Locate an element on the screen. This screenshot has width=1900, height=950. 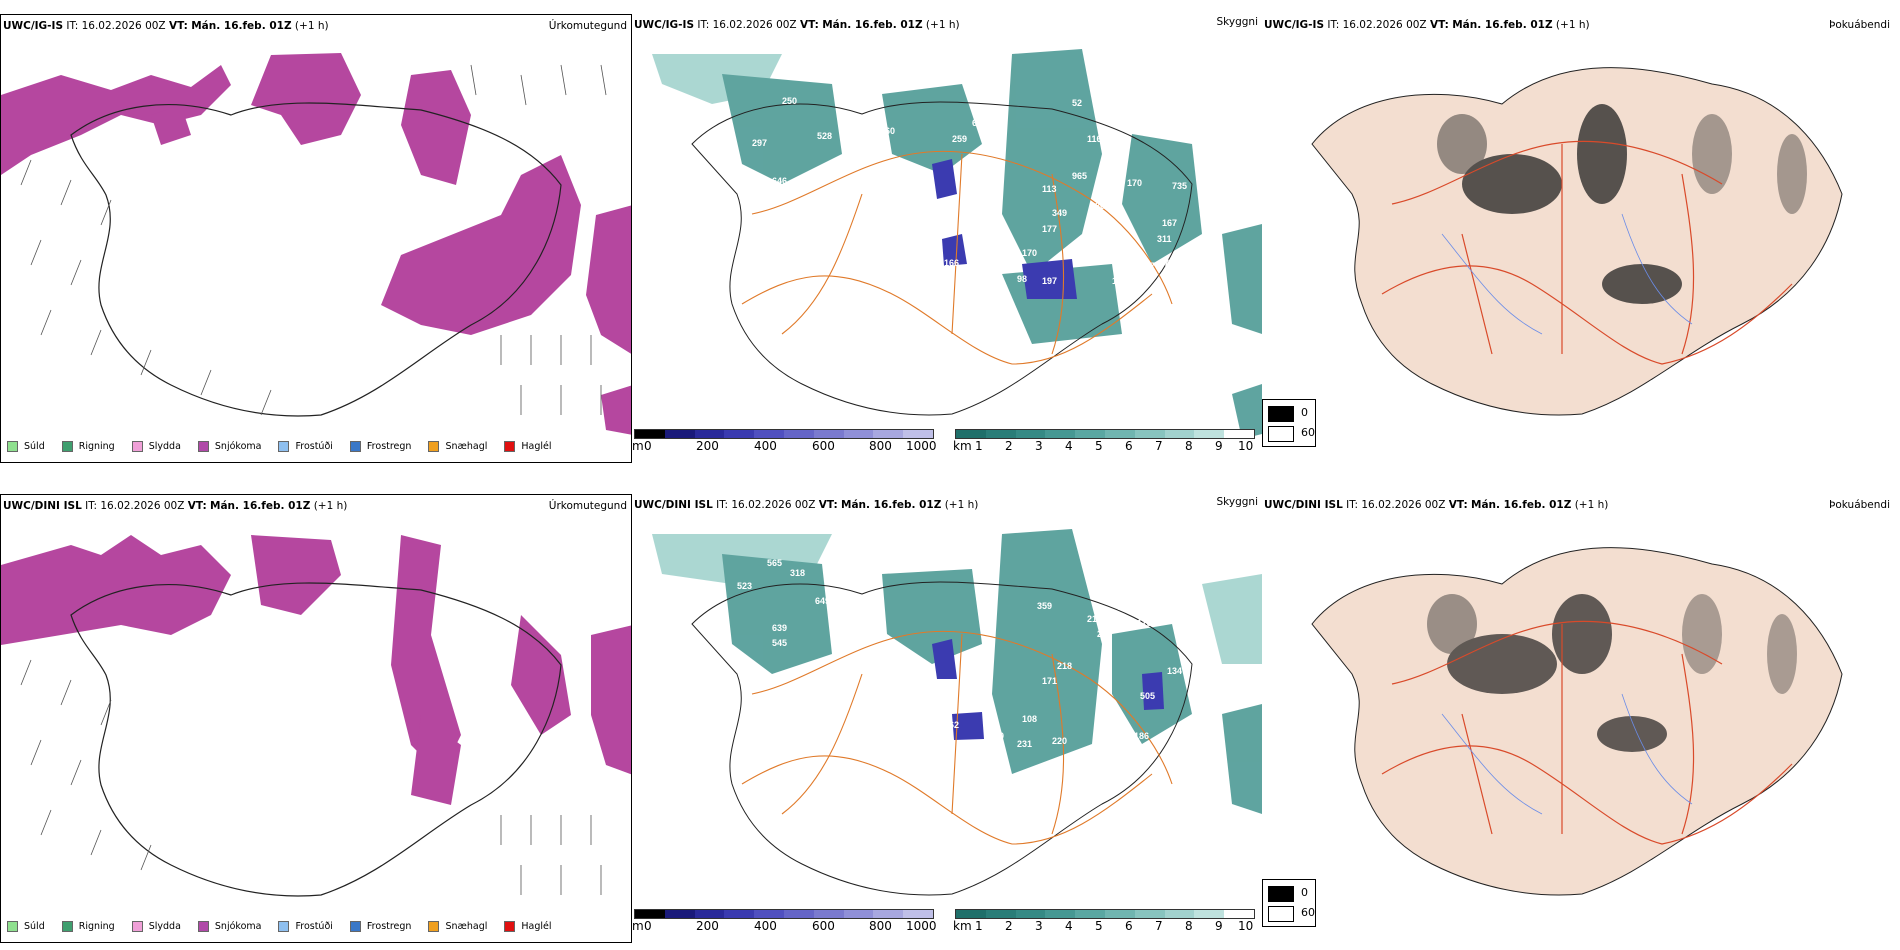
cloud-base-colorbar is located at coordinates (784, 434).